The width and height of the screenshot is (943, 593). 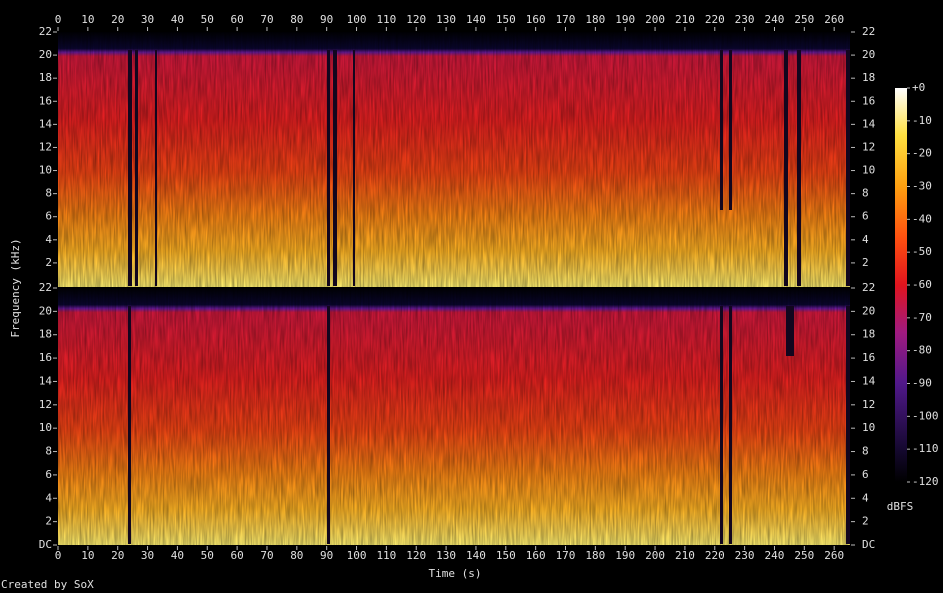 What do you see at coordinates (925, 448) in the screenshot?
I see `colorbar-tick-label: -110` at bounding box center [925, 448].